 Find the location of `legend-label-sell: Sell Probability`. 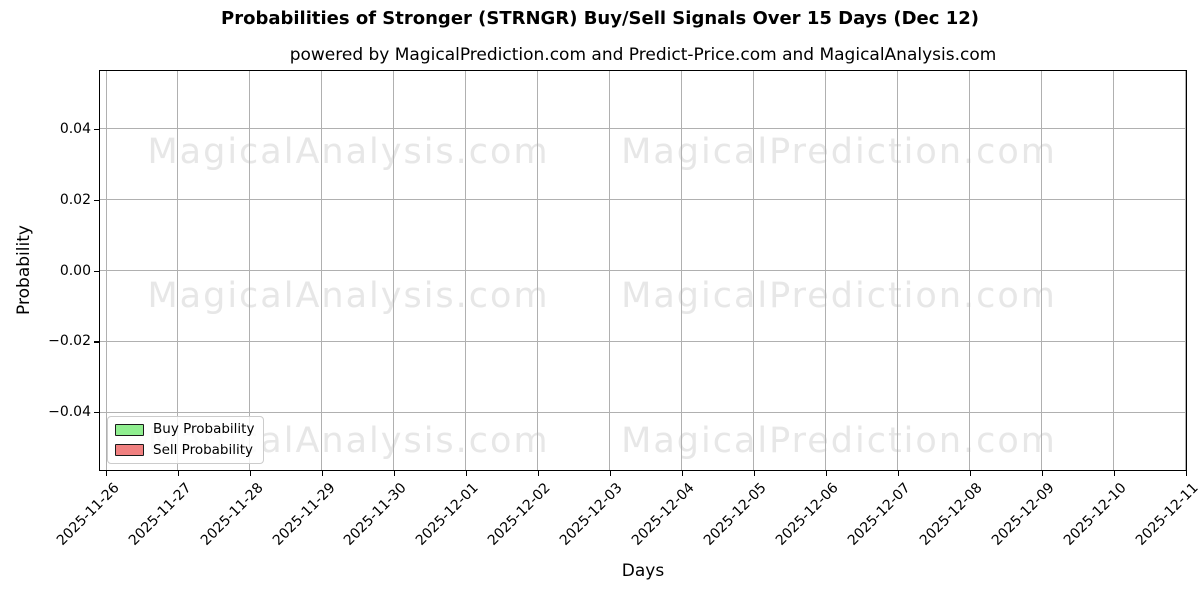

legend-label-sell: Sell Probability is located at coordinates (203, 449).